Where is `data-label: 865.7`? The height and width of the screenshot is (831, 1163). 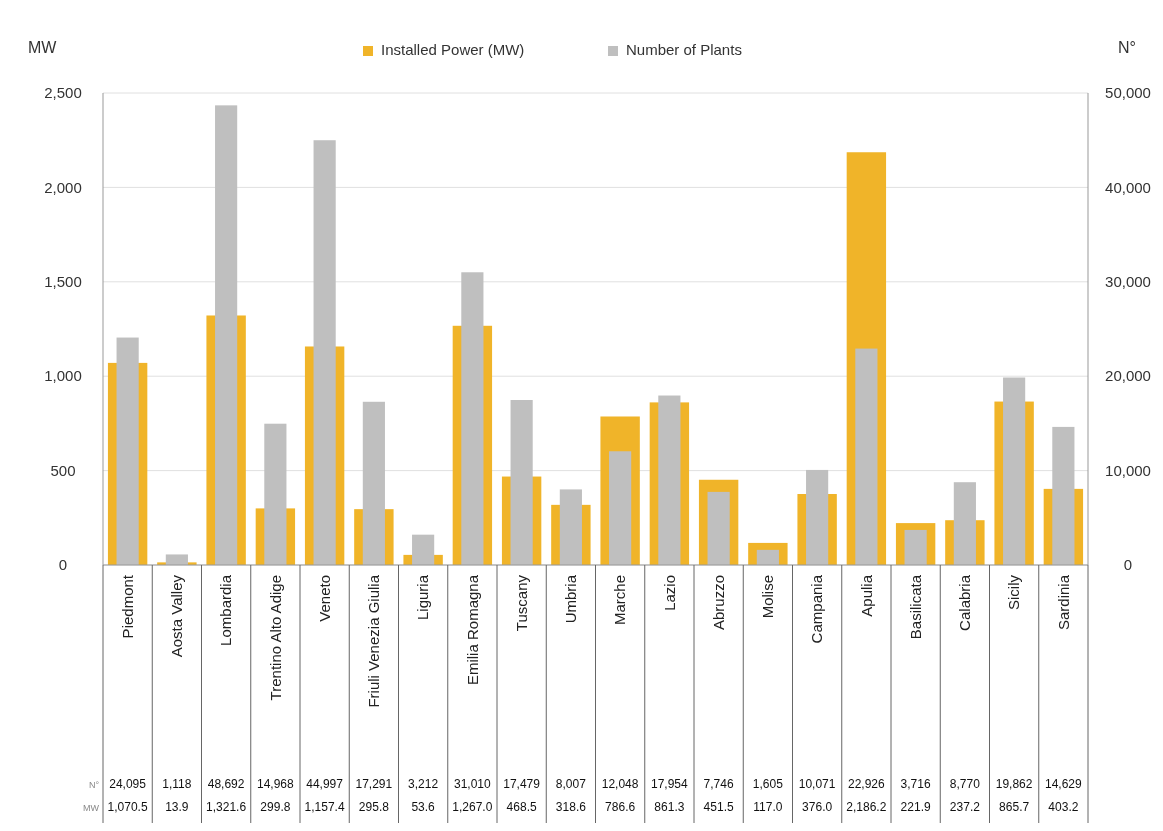
data-label: 865.7 is located at coordinates (1014, 807).